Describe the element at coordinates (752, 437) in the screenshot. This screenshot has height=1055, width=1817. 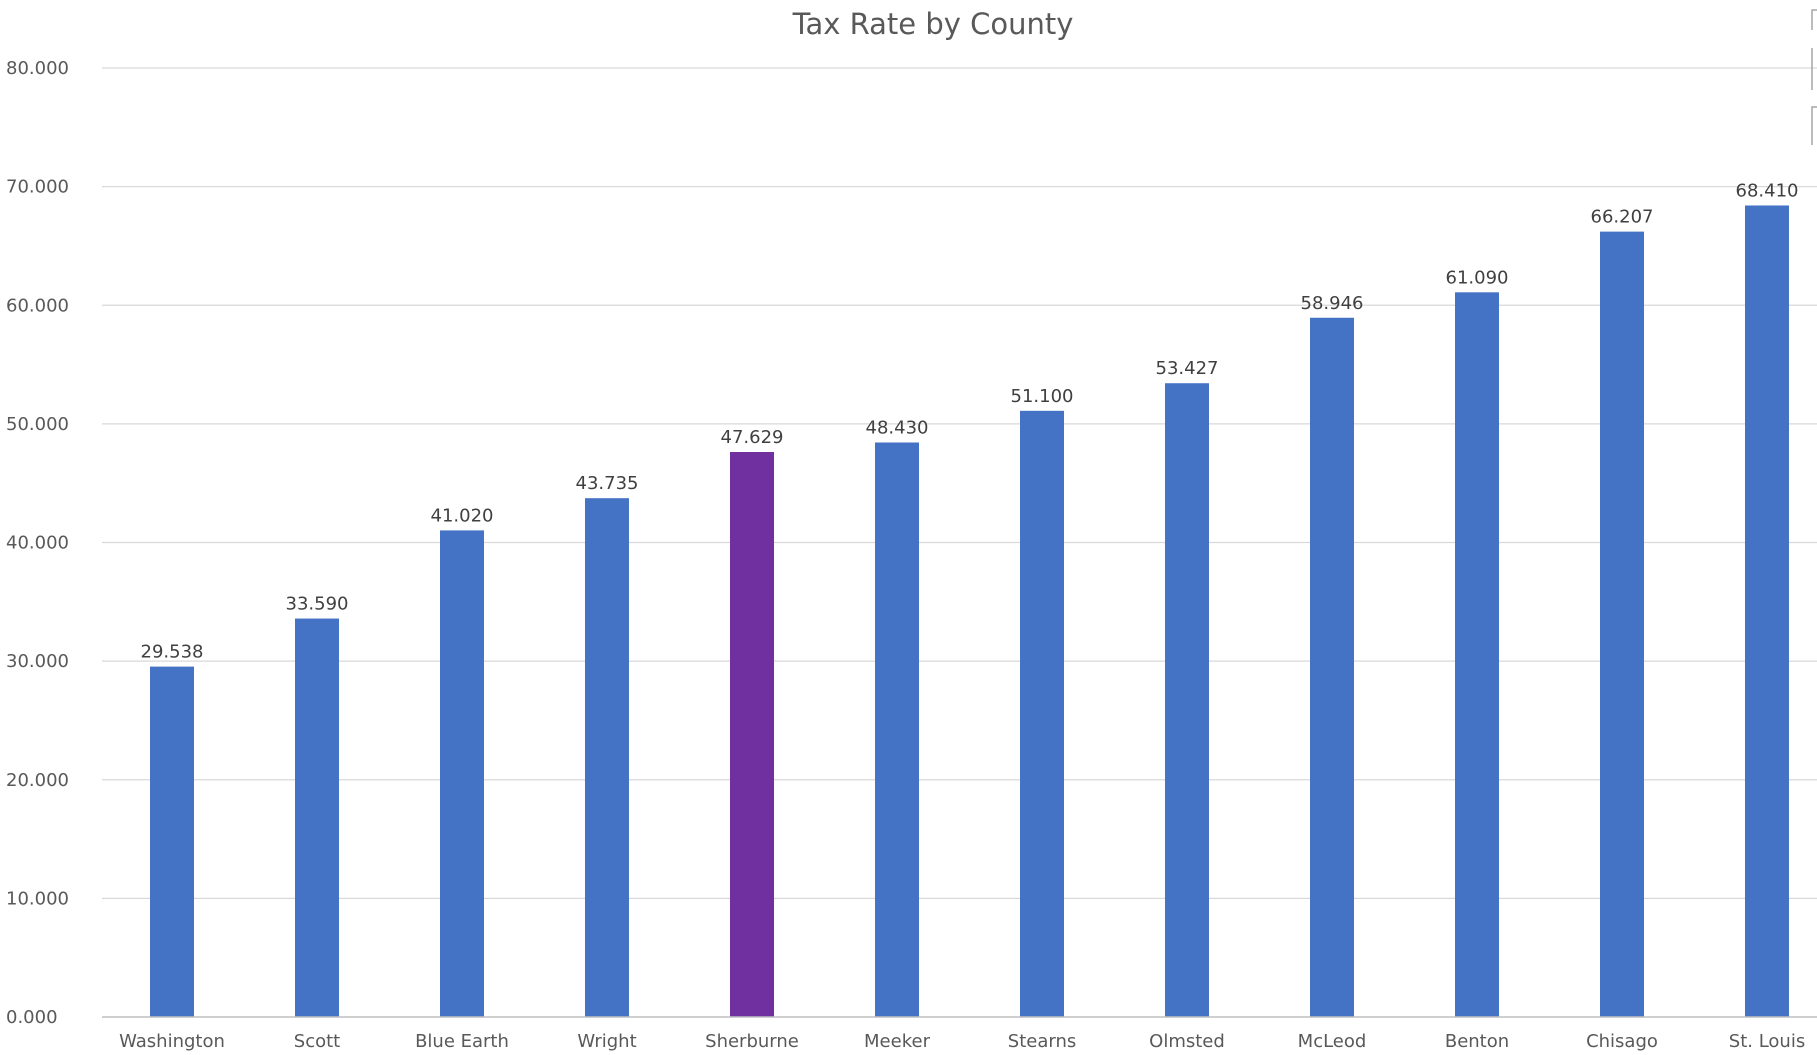
I see `data-label: 47.629` at that location.